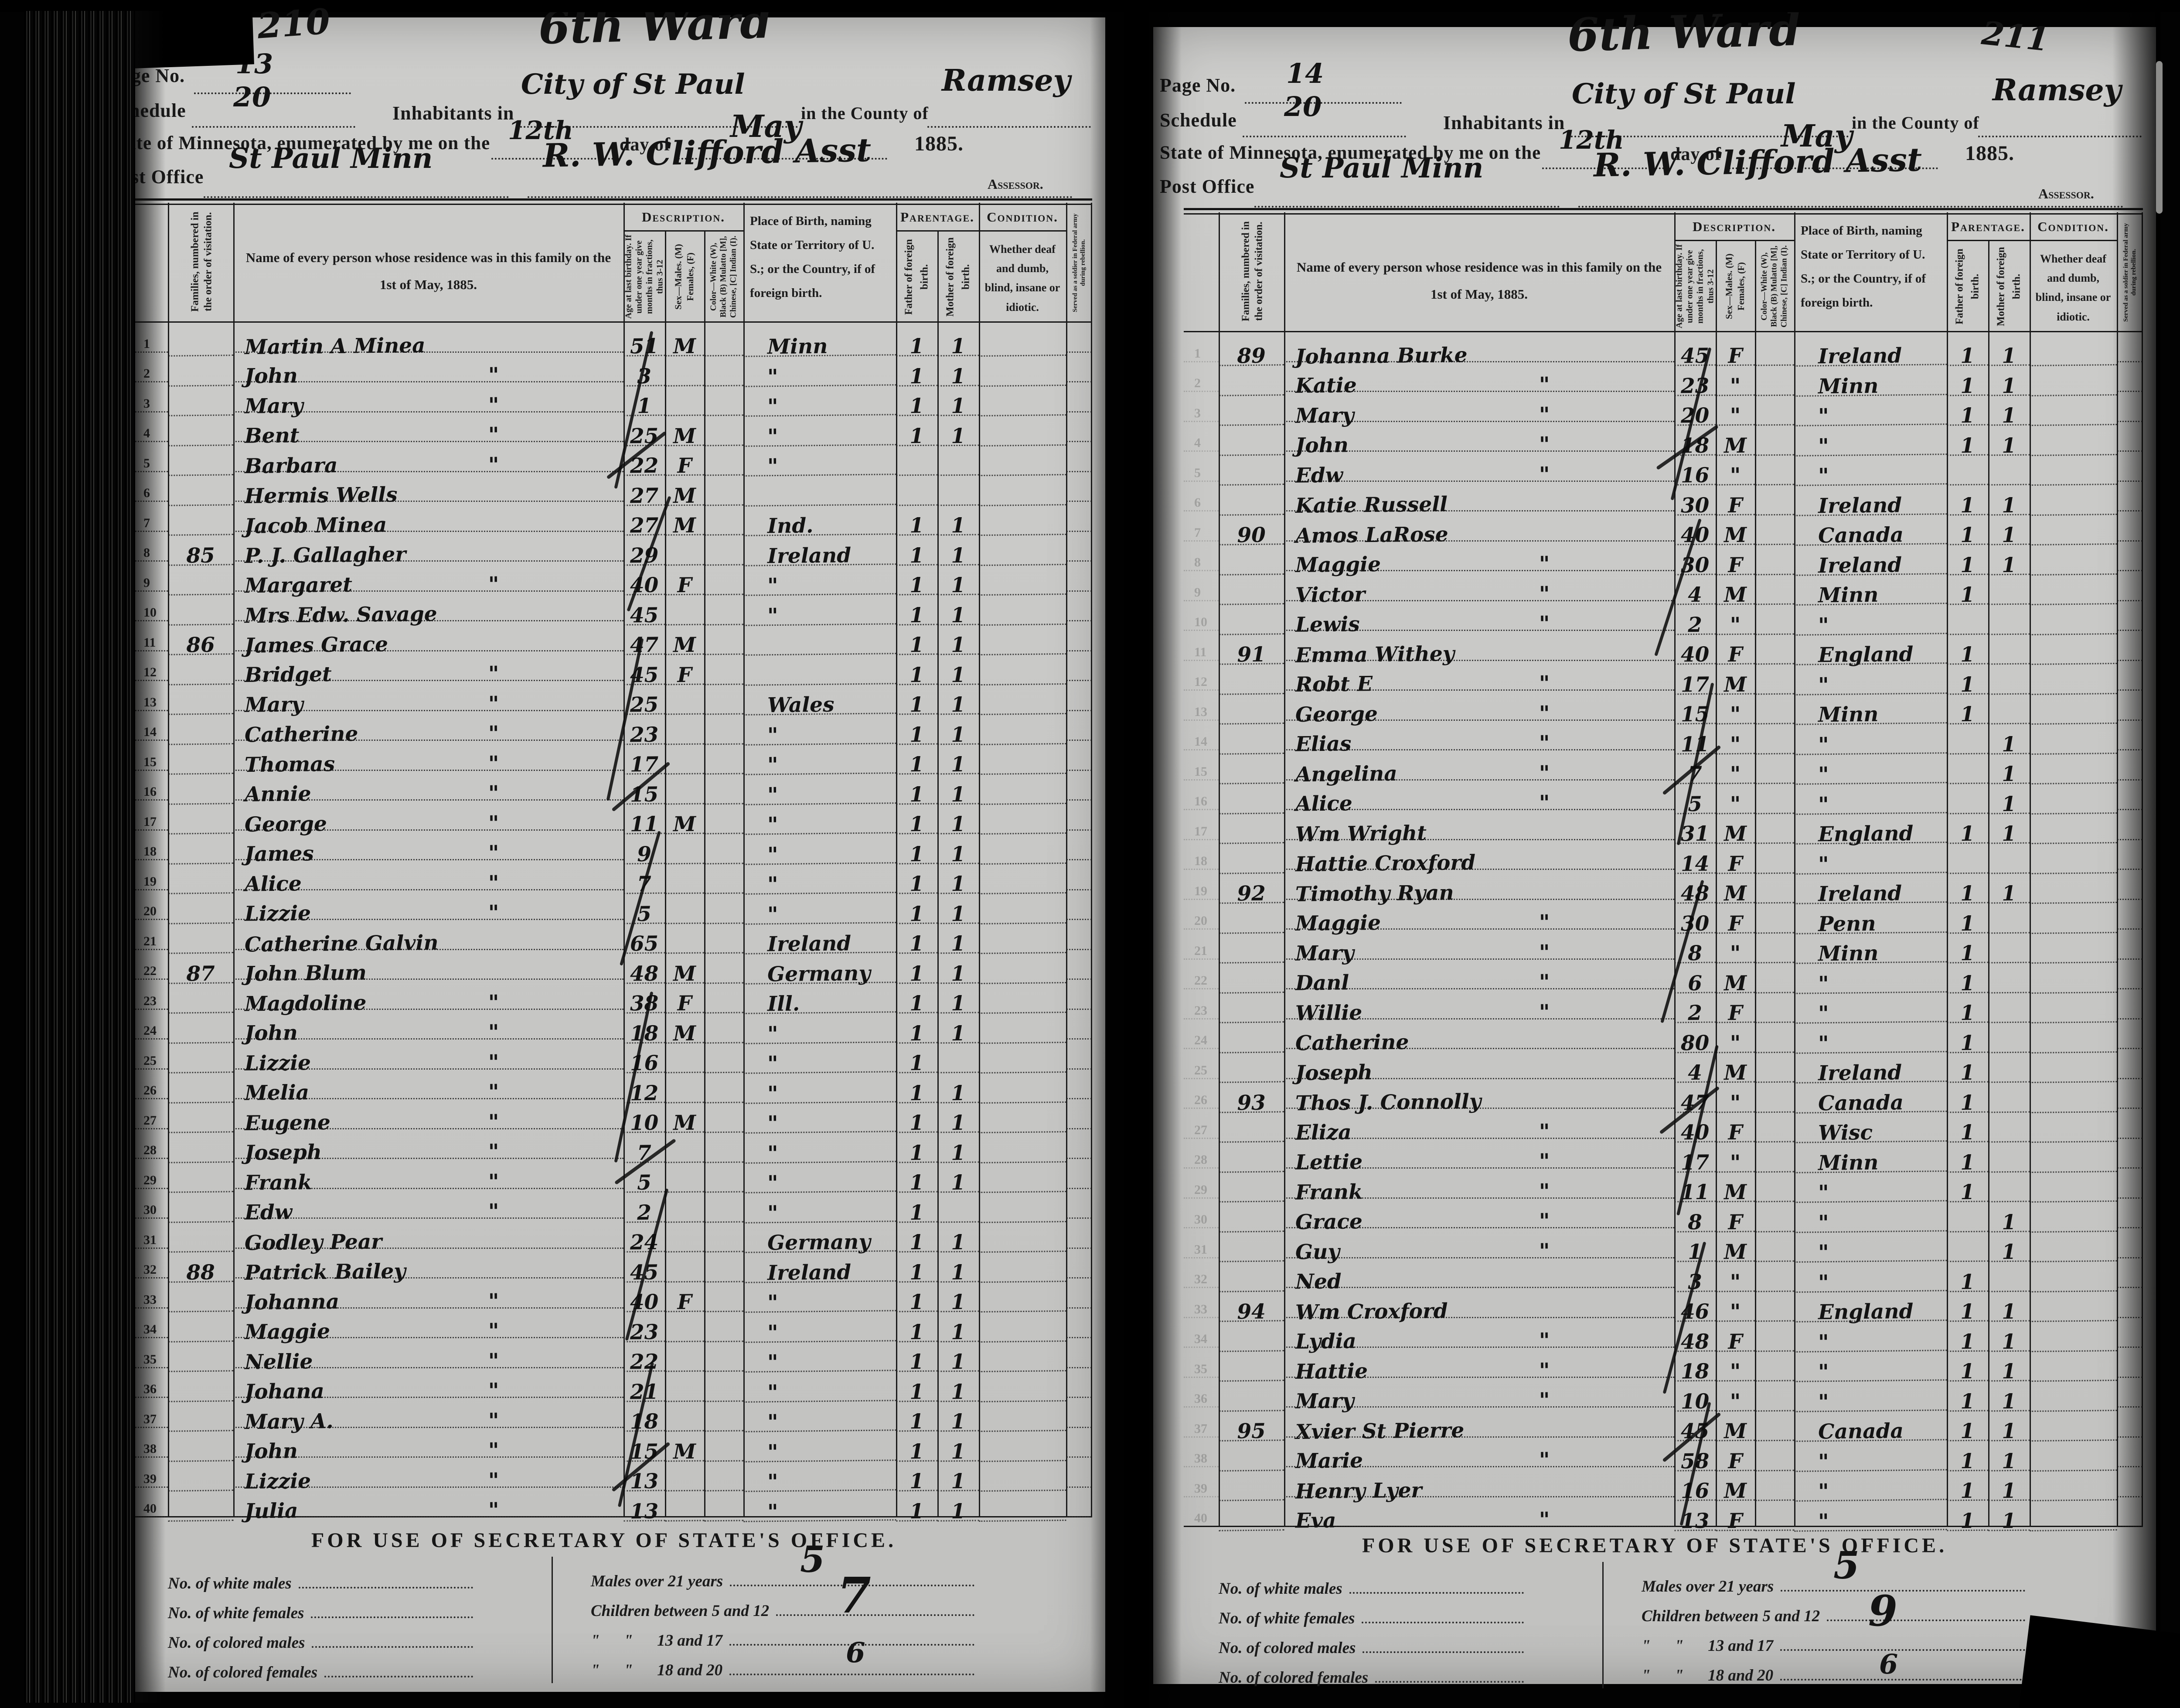 The image size is (2180, 1708). Describe the element at coordinates (1663, 1187) in the screenshot. I see `census-row: 29 Frank " 11 M " 1` at that location.